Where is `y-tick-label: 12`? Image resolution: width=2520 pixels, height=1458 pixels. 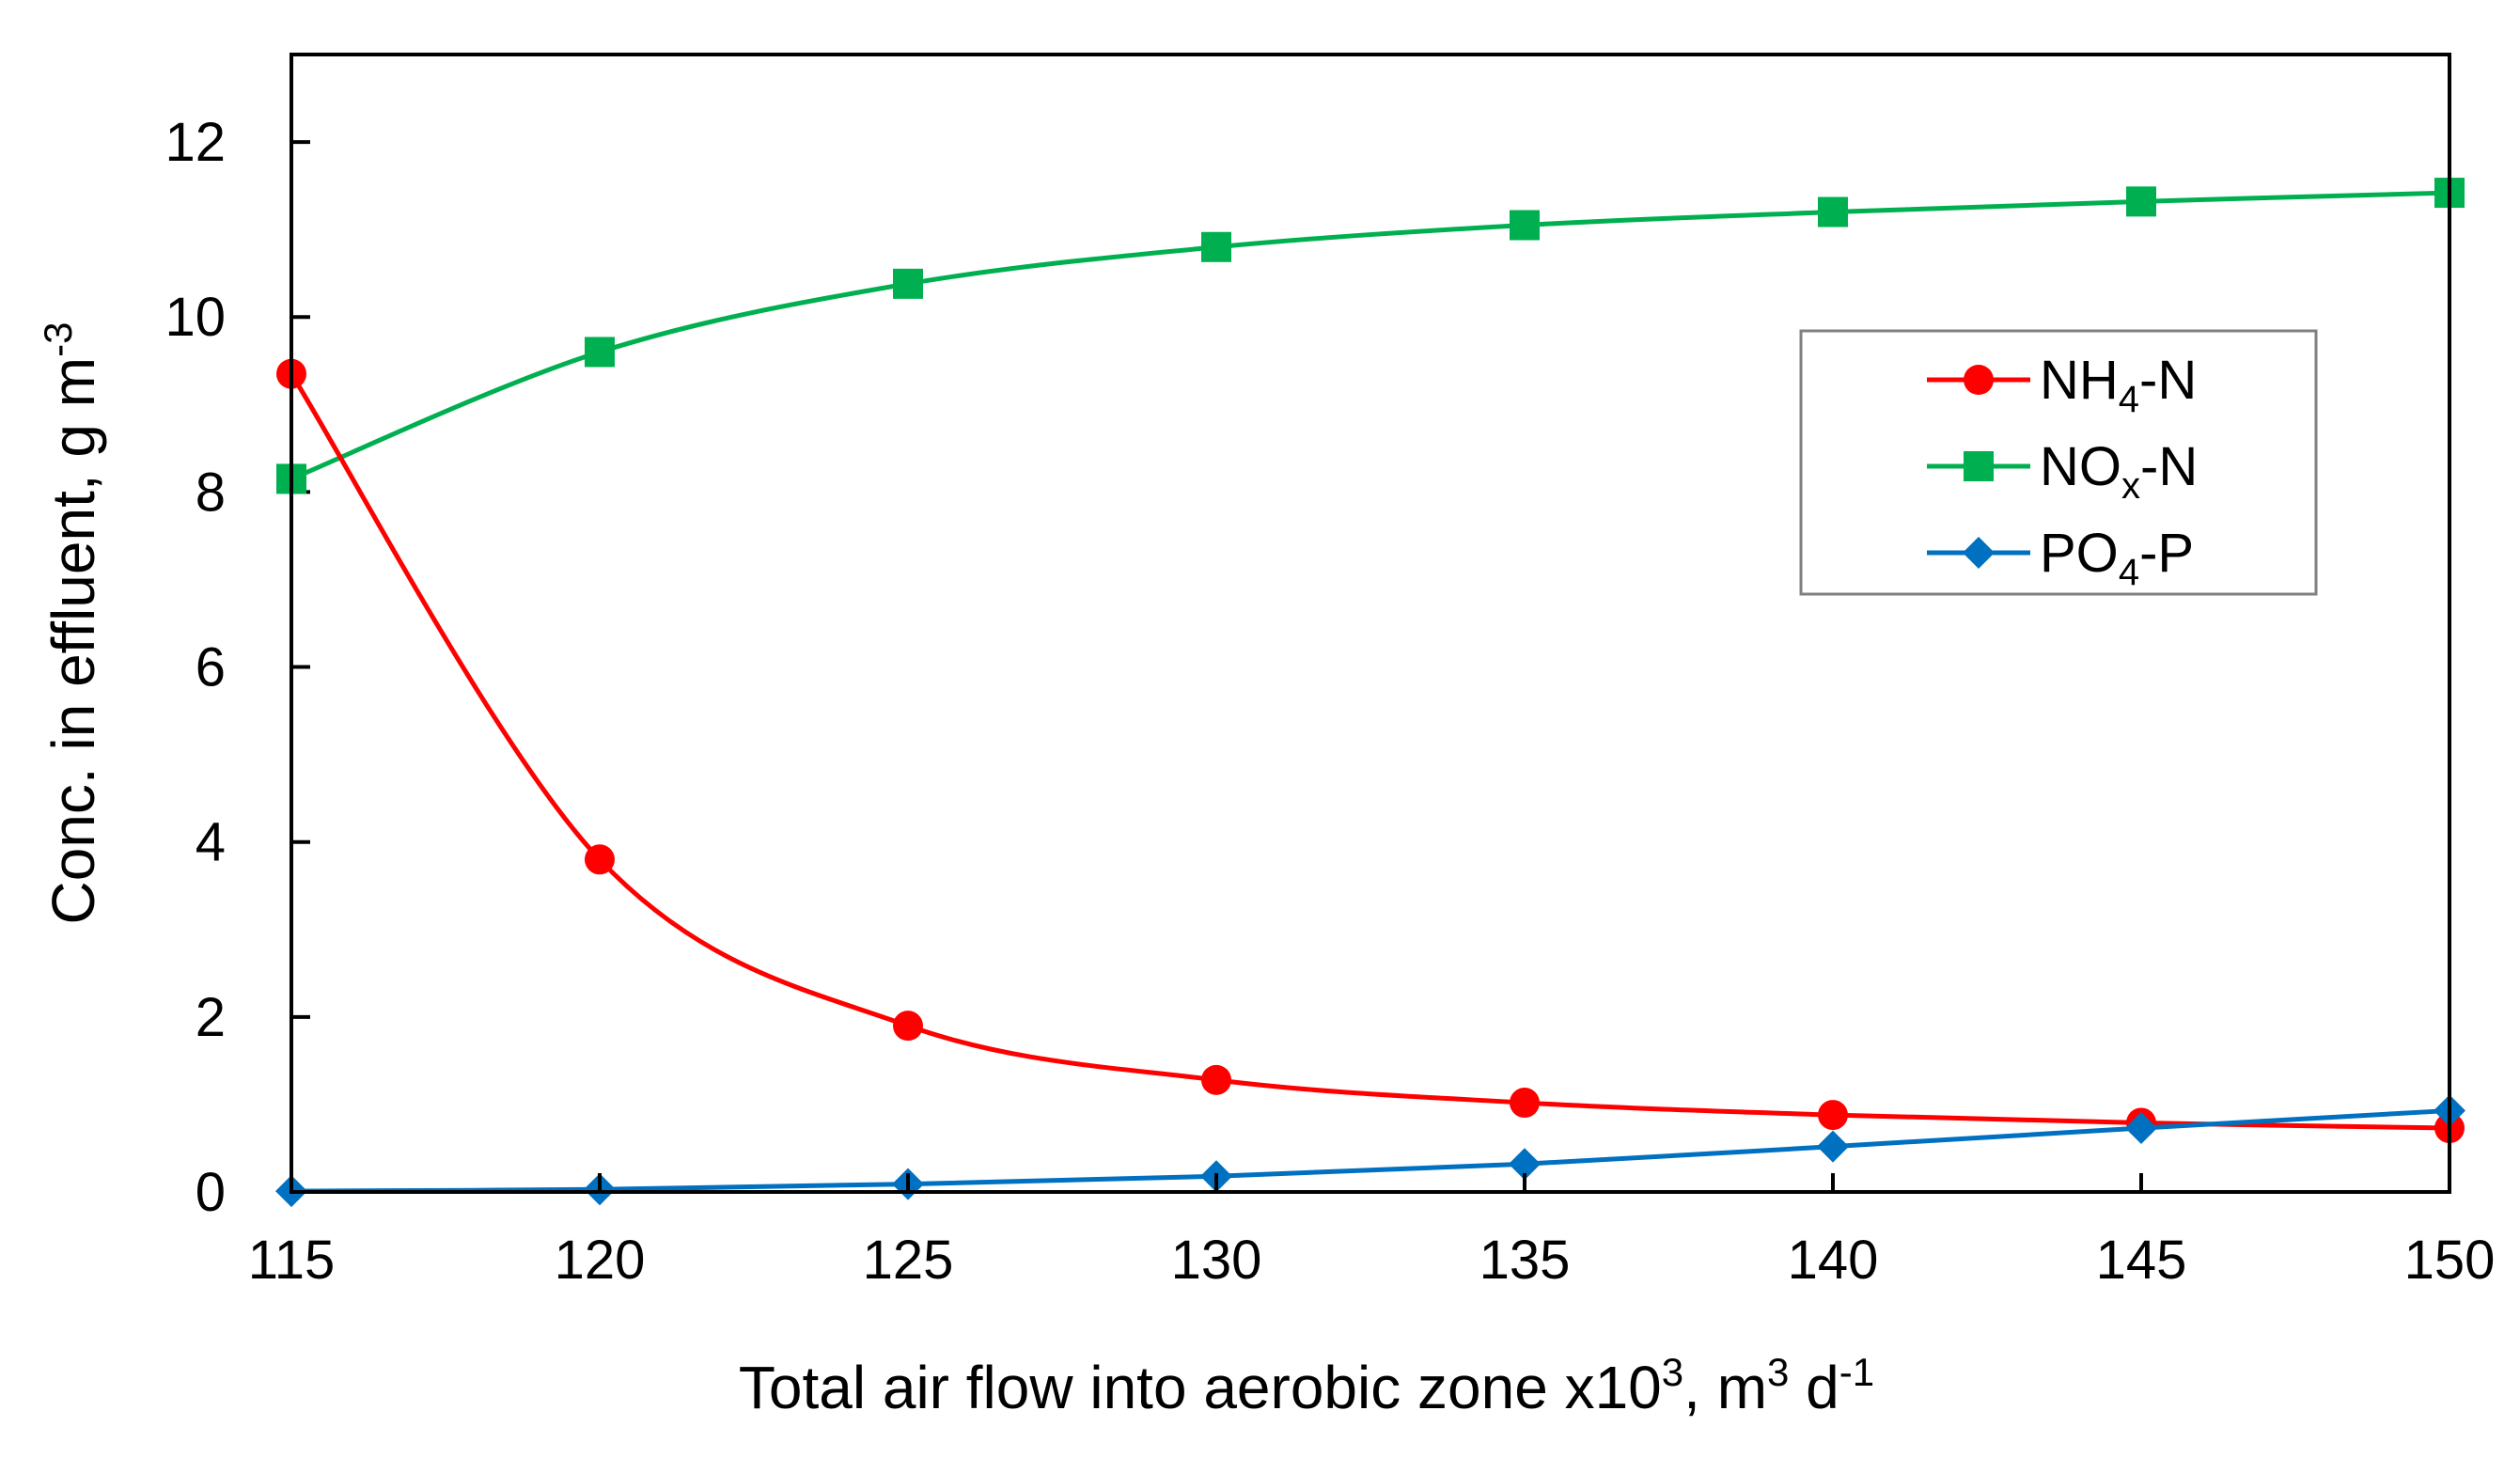 y-tick-label: 12 is located at coordinates (195, 142).